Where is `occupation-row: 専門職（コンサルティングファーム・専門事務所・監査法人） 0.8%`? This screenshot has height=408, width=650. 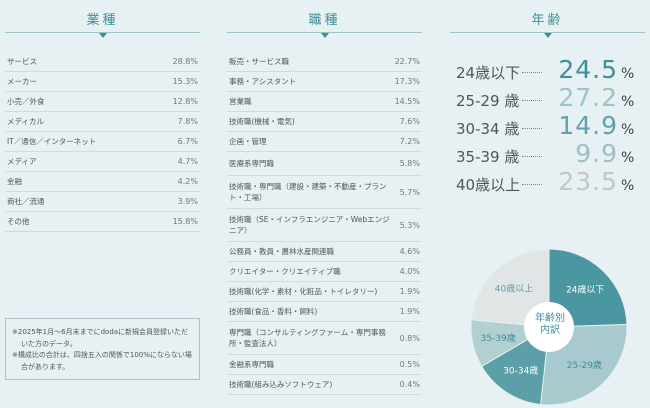
occupation-row: 専門職（コンサルティングファーム・専門事務所・監査法人） 0.8% is located at coordinates (324, 338).